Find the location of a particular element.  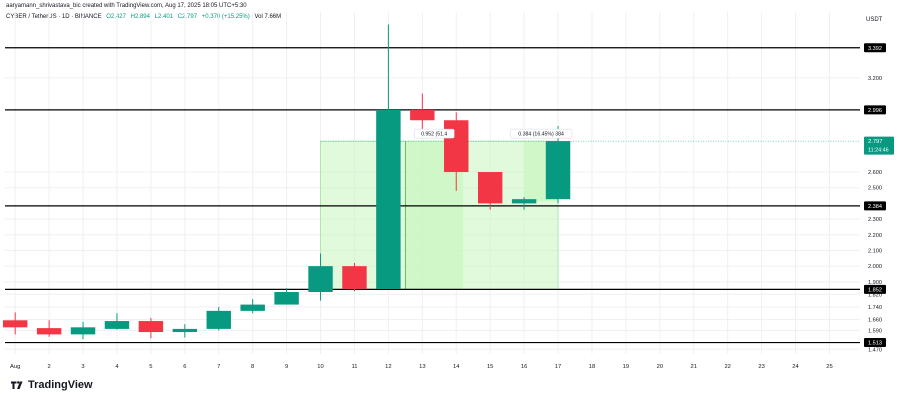

y-tick-label: 2.300 is located at coordinates (875, 220).